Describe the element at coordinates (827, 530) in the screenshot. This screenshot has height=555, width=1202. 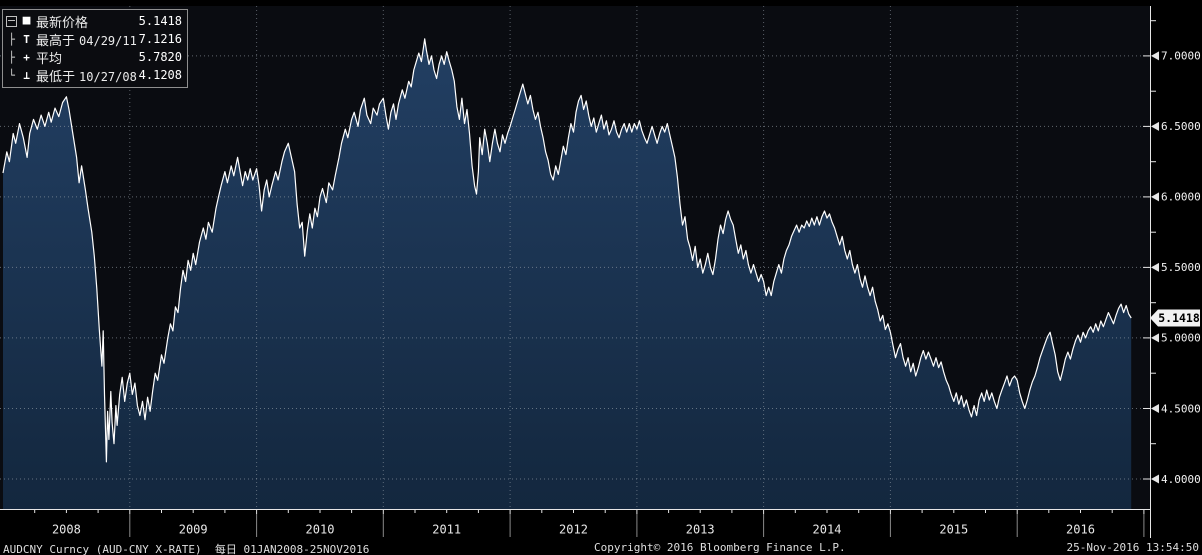
I see `year-label: 2014` at that location.